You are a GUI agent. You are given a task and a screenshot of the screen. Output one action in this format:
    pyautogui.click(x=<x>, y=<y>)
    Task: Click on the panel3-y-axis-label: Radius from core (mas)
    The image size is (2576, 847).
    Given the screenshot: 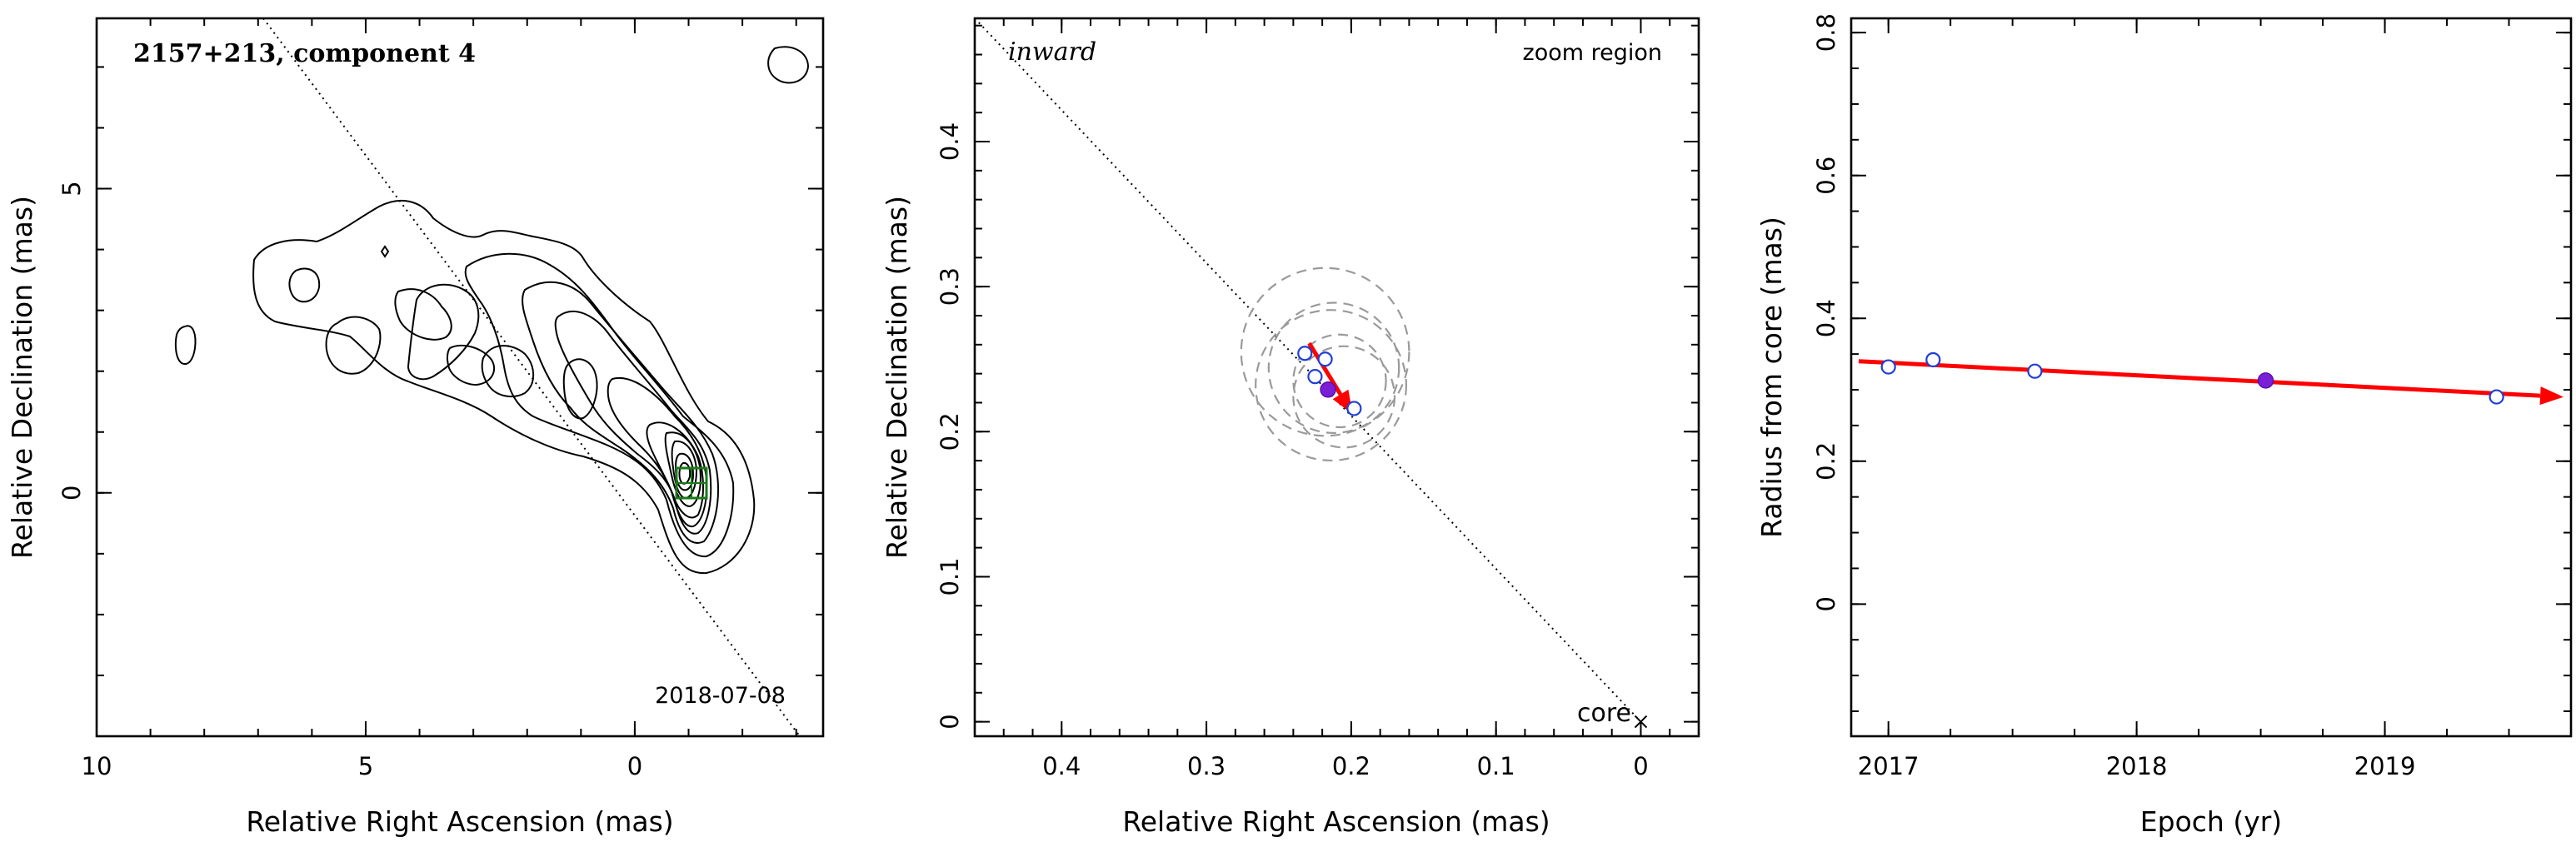 What is the action you would take?
    pyautogui.click(x=1771, y=378)
    